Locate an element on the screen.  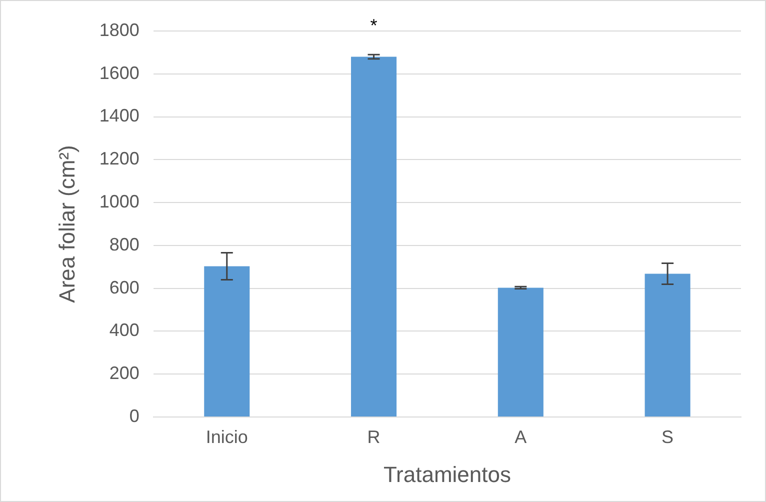
y-tick-label: 1600 is located at coordinates (119, 72).